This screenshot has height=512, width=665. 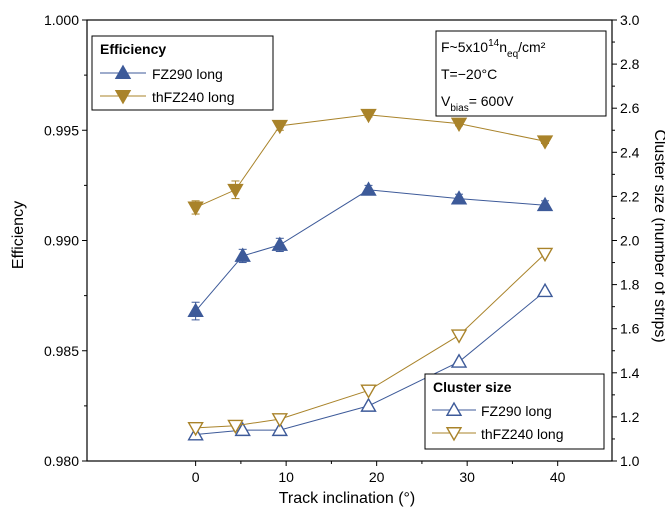 What do you see at coordinates (630, 64) in the screenshot?
I see `y-right-tick-label: 2.8` at bounding box center [630, 64].